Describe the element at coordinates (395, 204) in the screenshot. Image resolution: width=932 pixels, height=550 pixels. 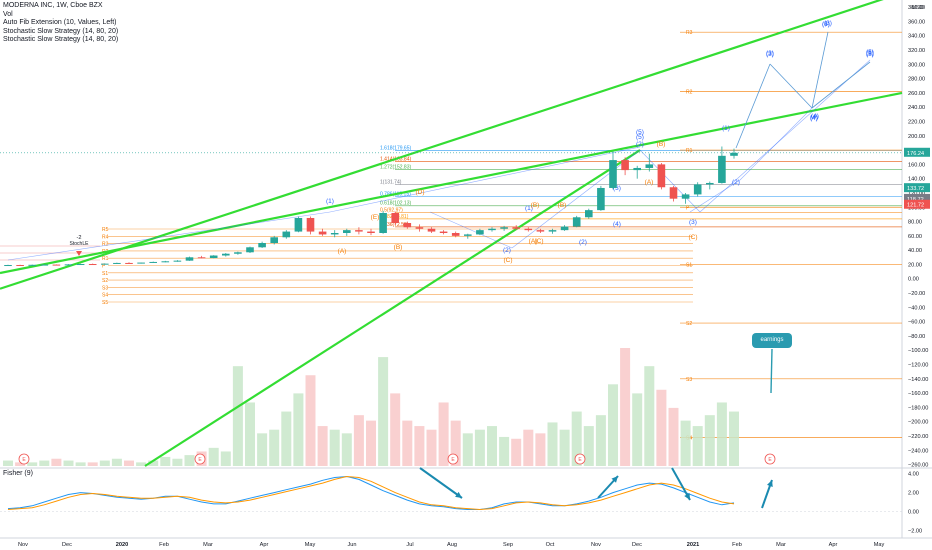
I see `fib-level-label: 0.618(102.13)` at that location.